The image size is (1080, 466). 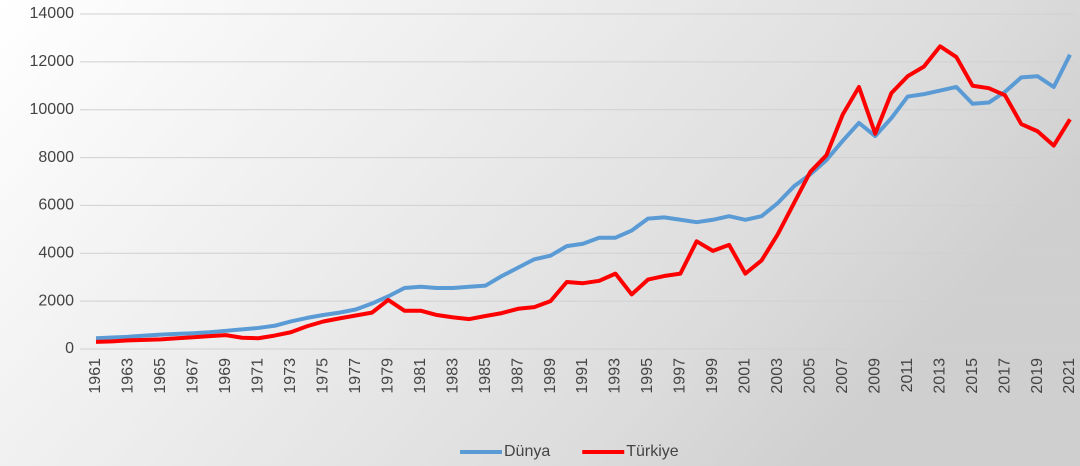 What do you see at coordinates (258, 376) in the screenshot?
I see `x-tick-label: 1971` at bounding box center [258, 376].